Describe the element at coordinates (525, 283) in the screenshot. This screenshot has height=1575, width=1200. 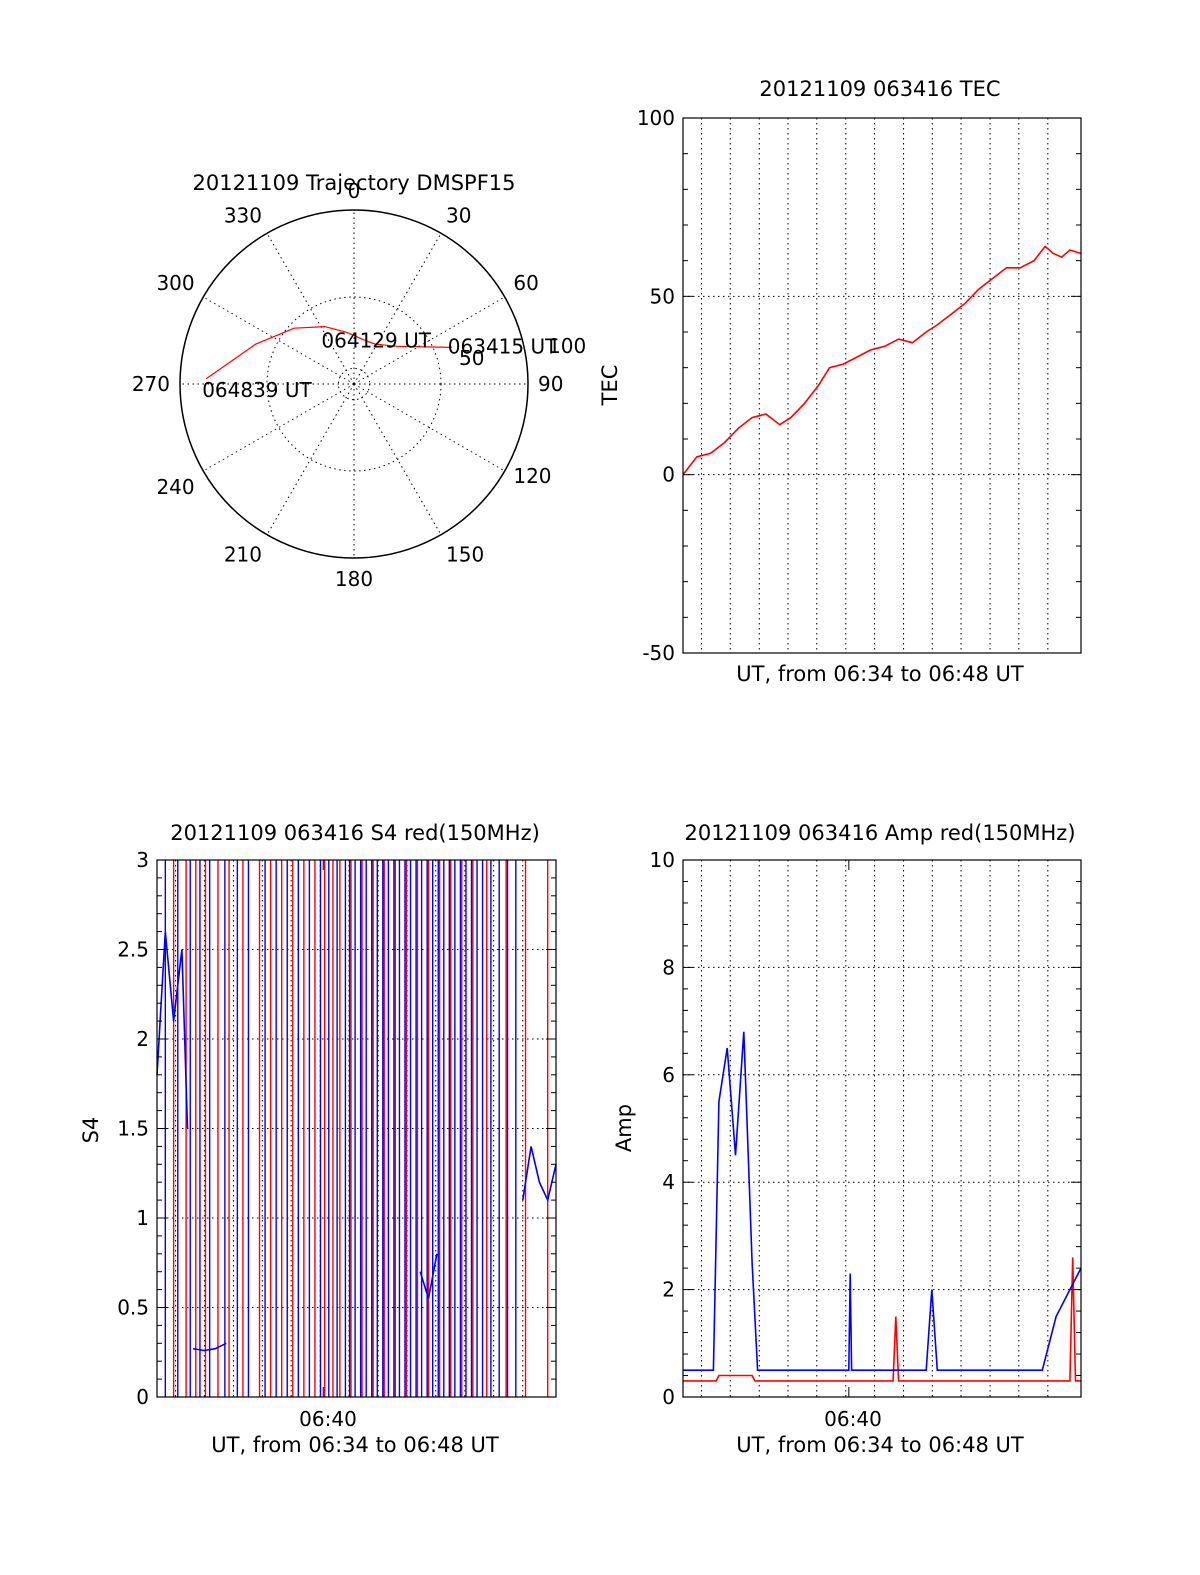
I see `polar-angle-label: 60` at that location.